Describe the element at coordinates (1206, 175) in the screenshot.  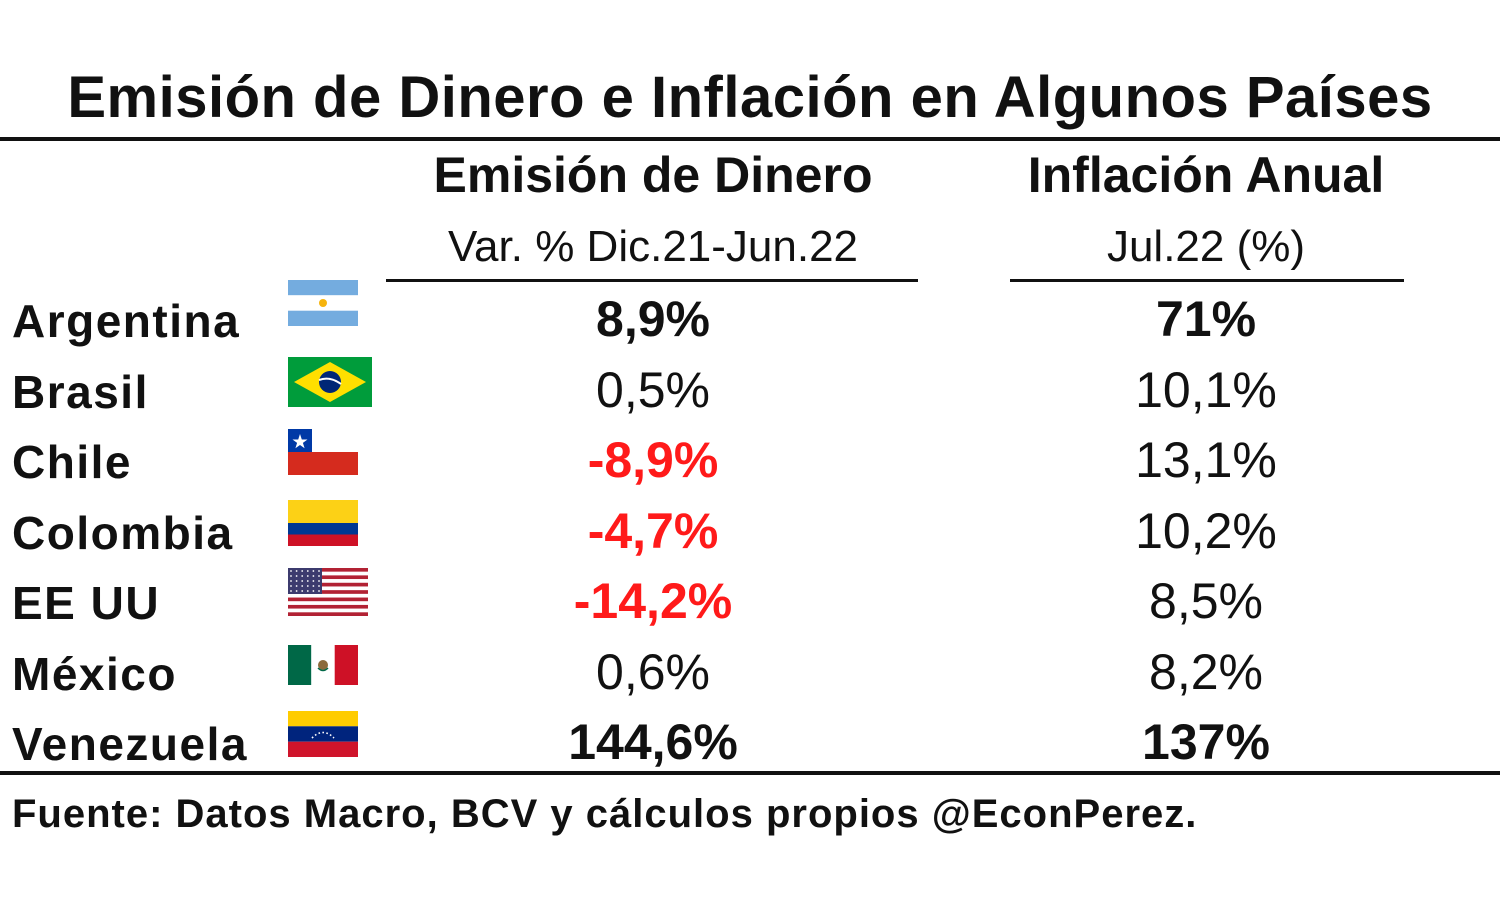
I see `column-header-inflacion: Inflación Anual` at that location.